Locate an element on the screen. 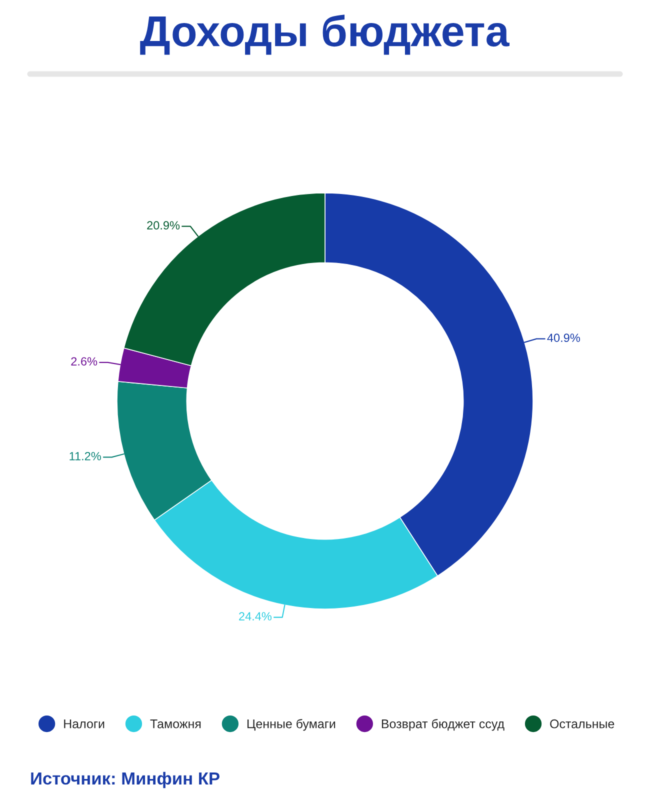 The width and height of the screenshot is (649, 805). text: Источник: Минфин КР is located at coordinates (125, 780).